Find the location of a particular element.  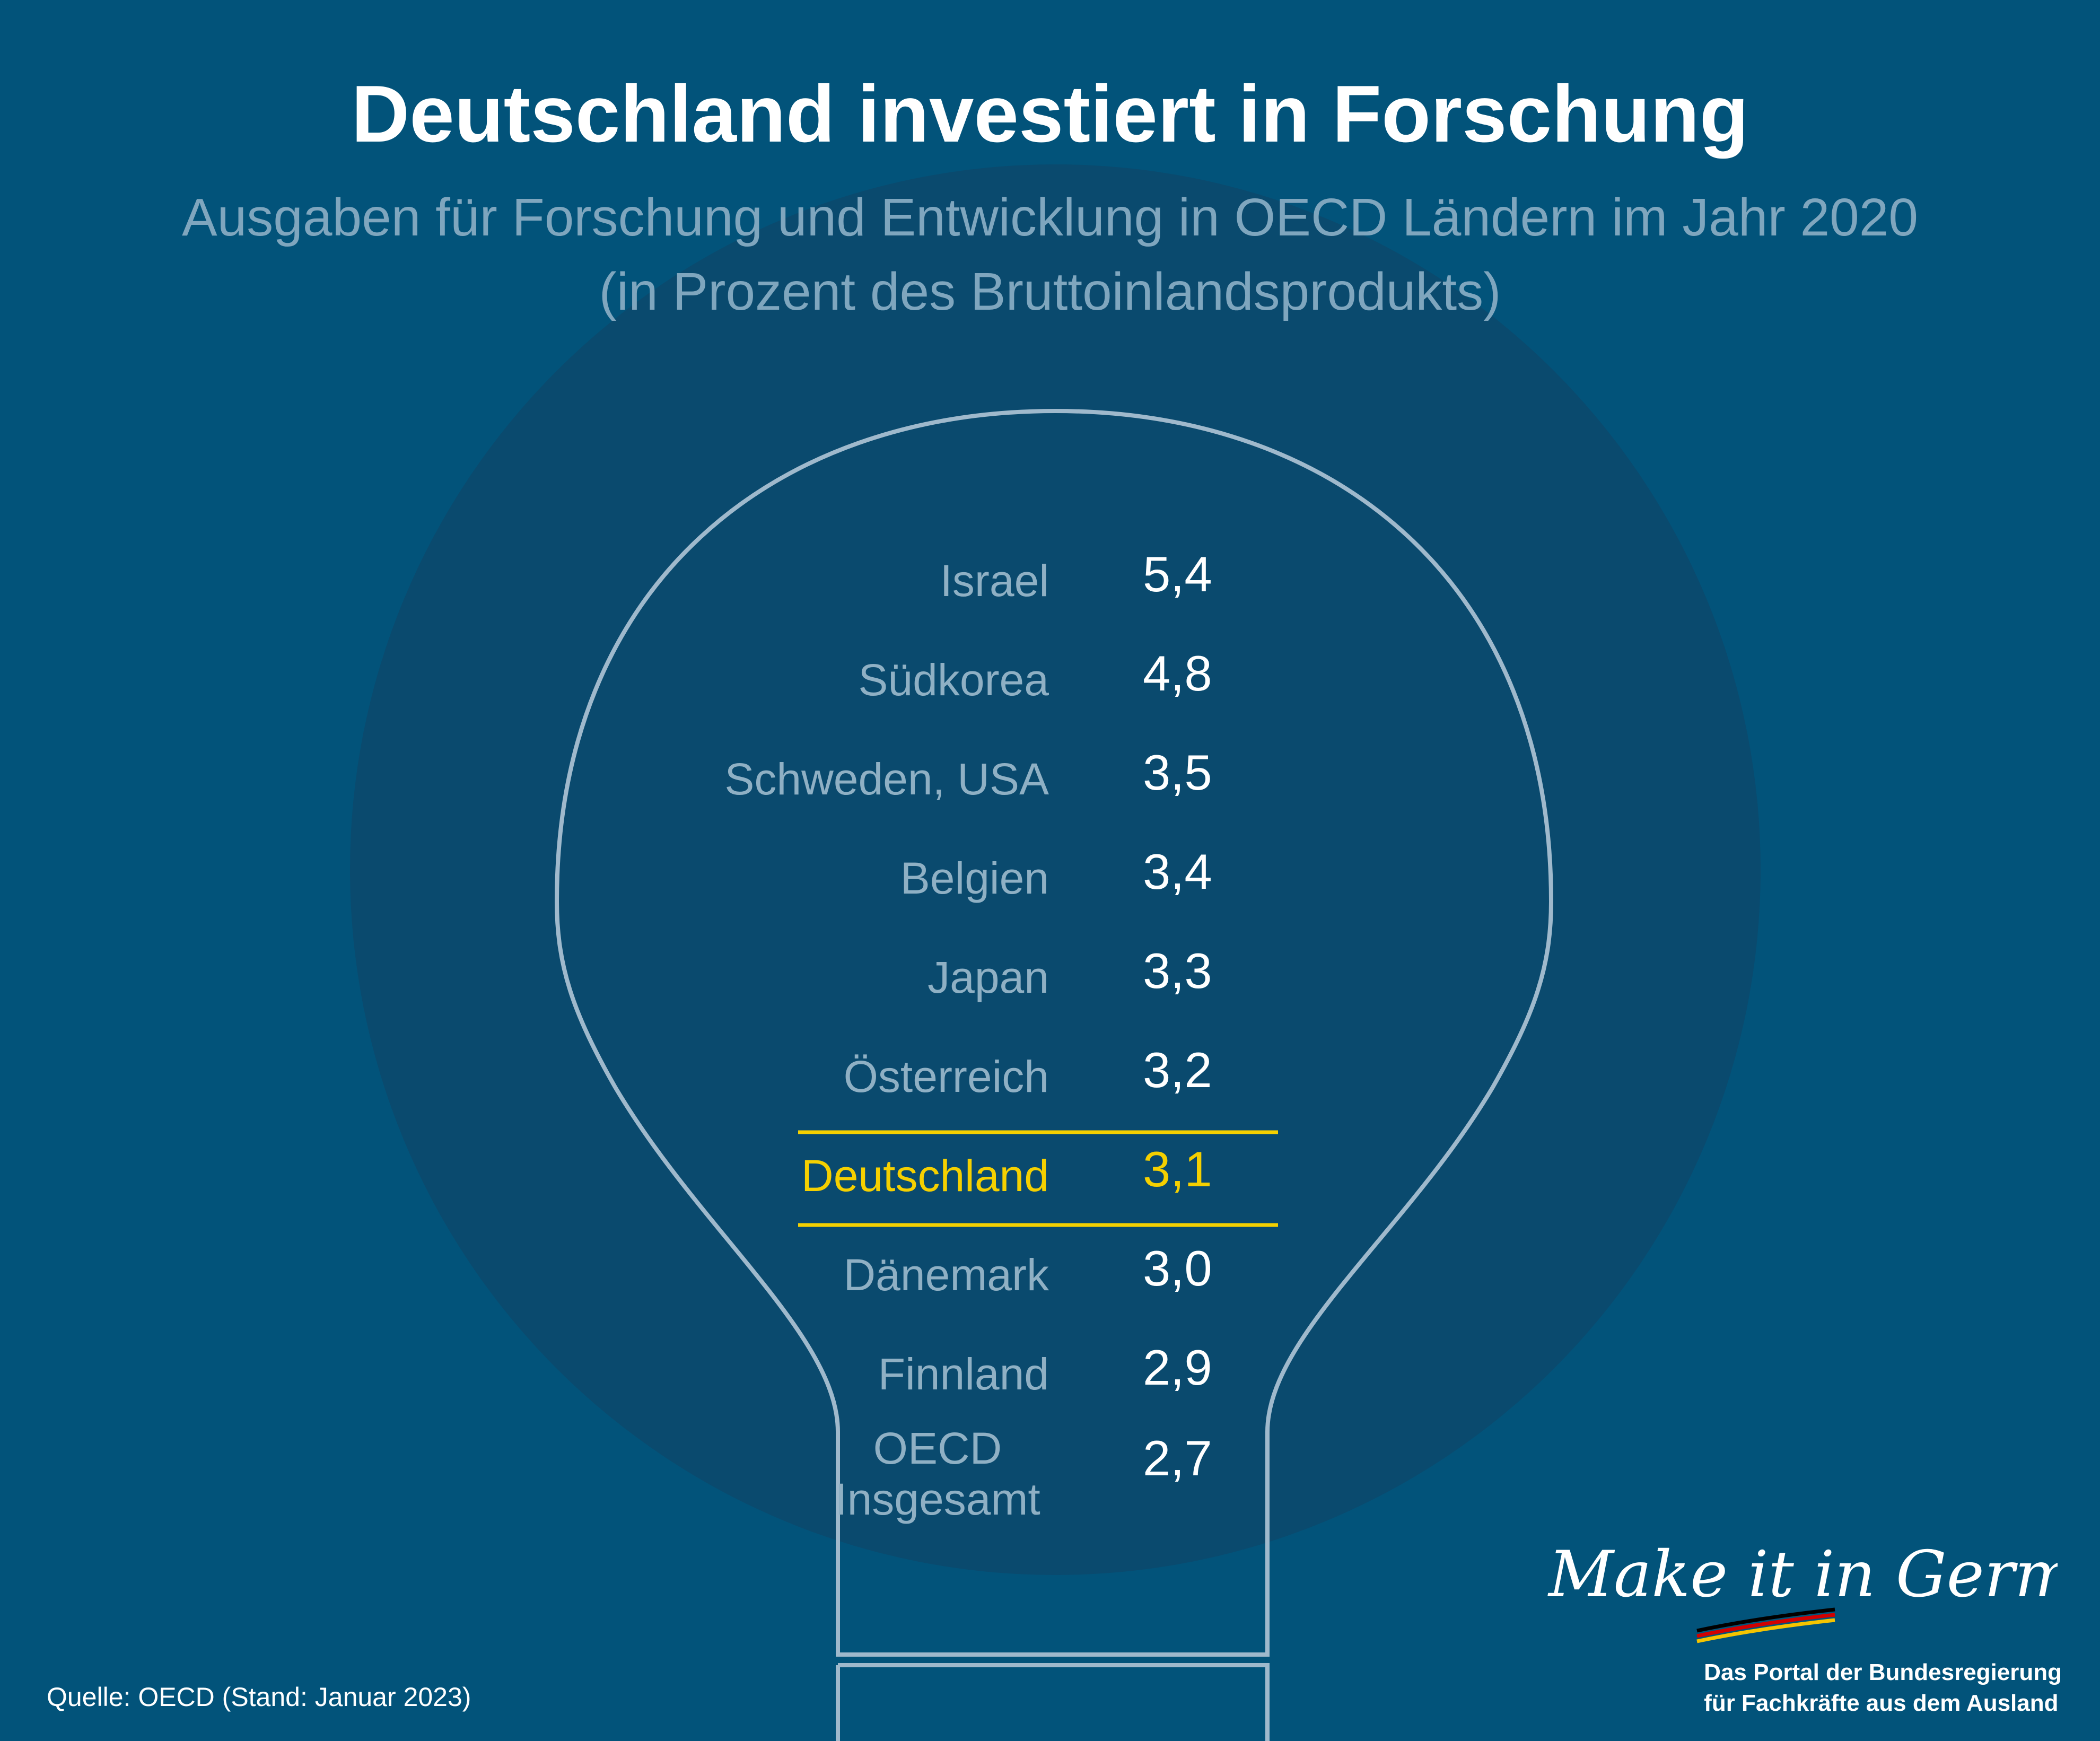

row-value: 3,1 is located at coordinates (1177, 1169).